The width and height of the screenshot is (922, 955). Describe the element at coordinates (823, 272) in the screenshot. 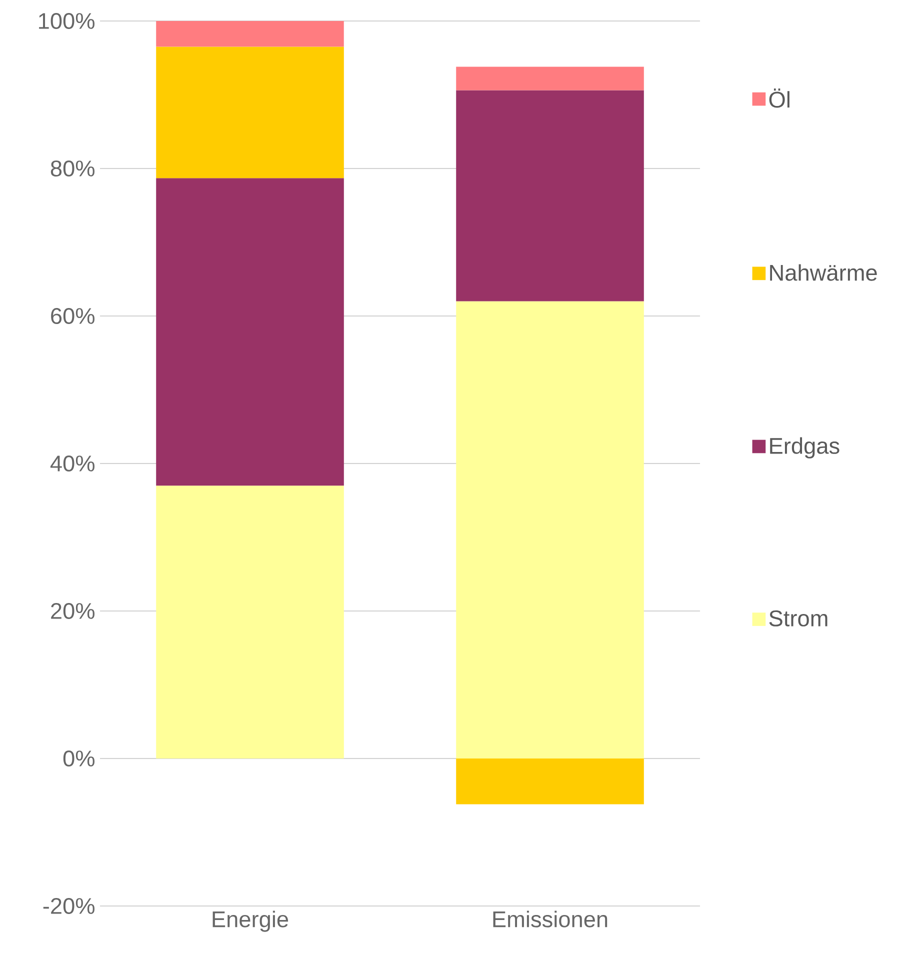

I see `legend-label: Nahwärme` at that location.